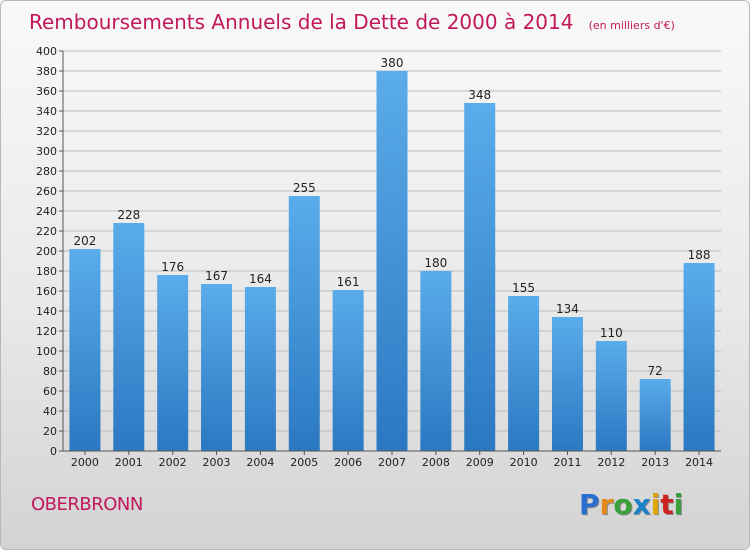  What do you see at coordinates (479, 95) in the screenshot?
I see `value-label-2009: 348` at bounding box center [479, 95].